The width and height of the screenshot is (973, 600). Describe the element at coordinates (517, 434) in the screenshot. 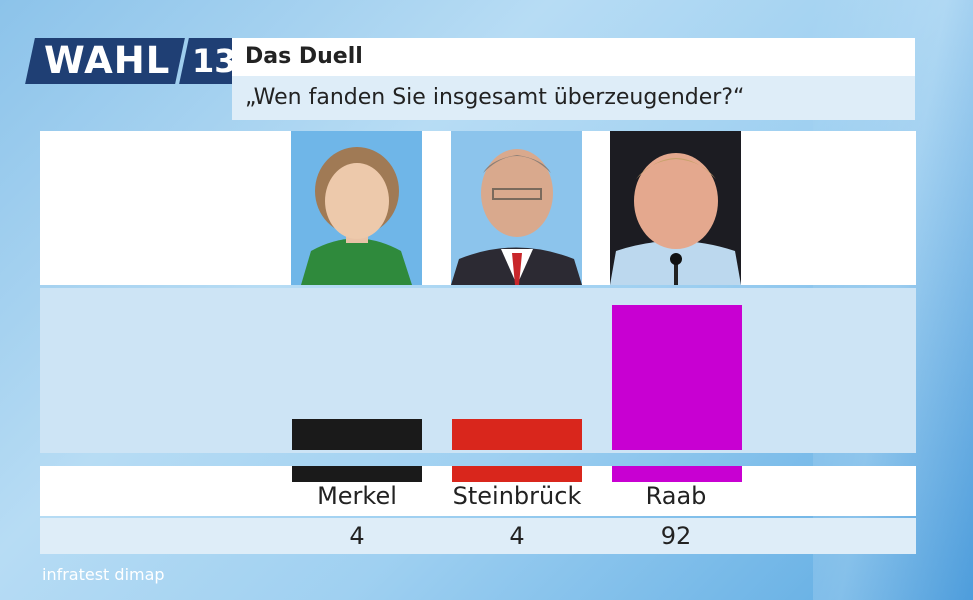

I see `bar-steinbrueck` at that location.